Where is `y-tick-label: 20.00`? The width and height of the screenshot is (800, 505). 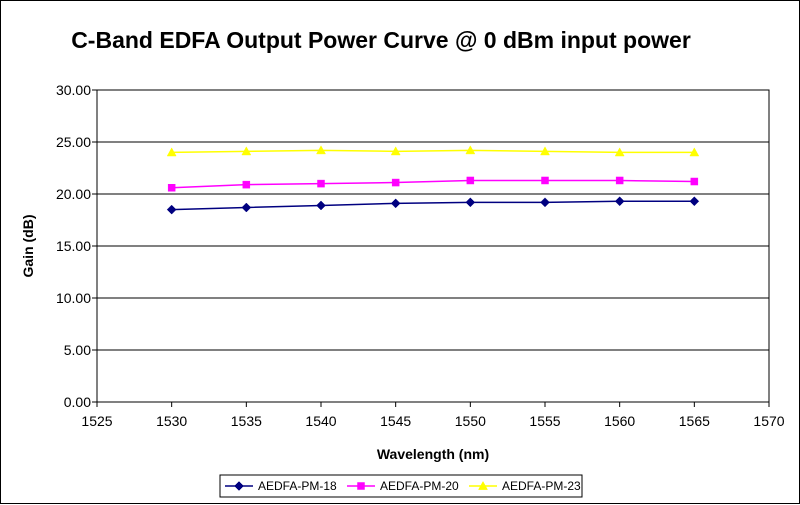
y-tick-label: 20.00 is located at coordinates (73, 194).